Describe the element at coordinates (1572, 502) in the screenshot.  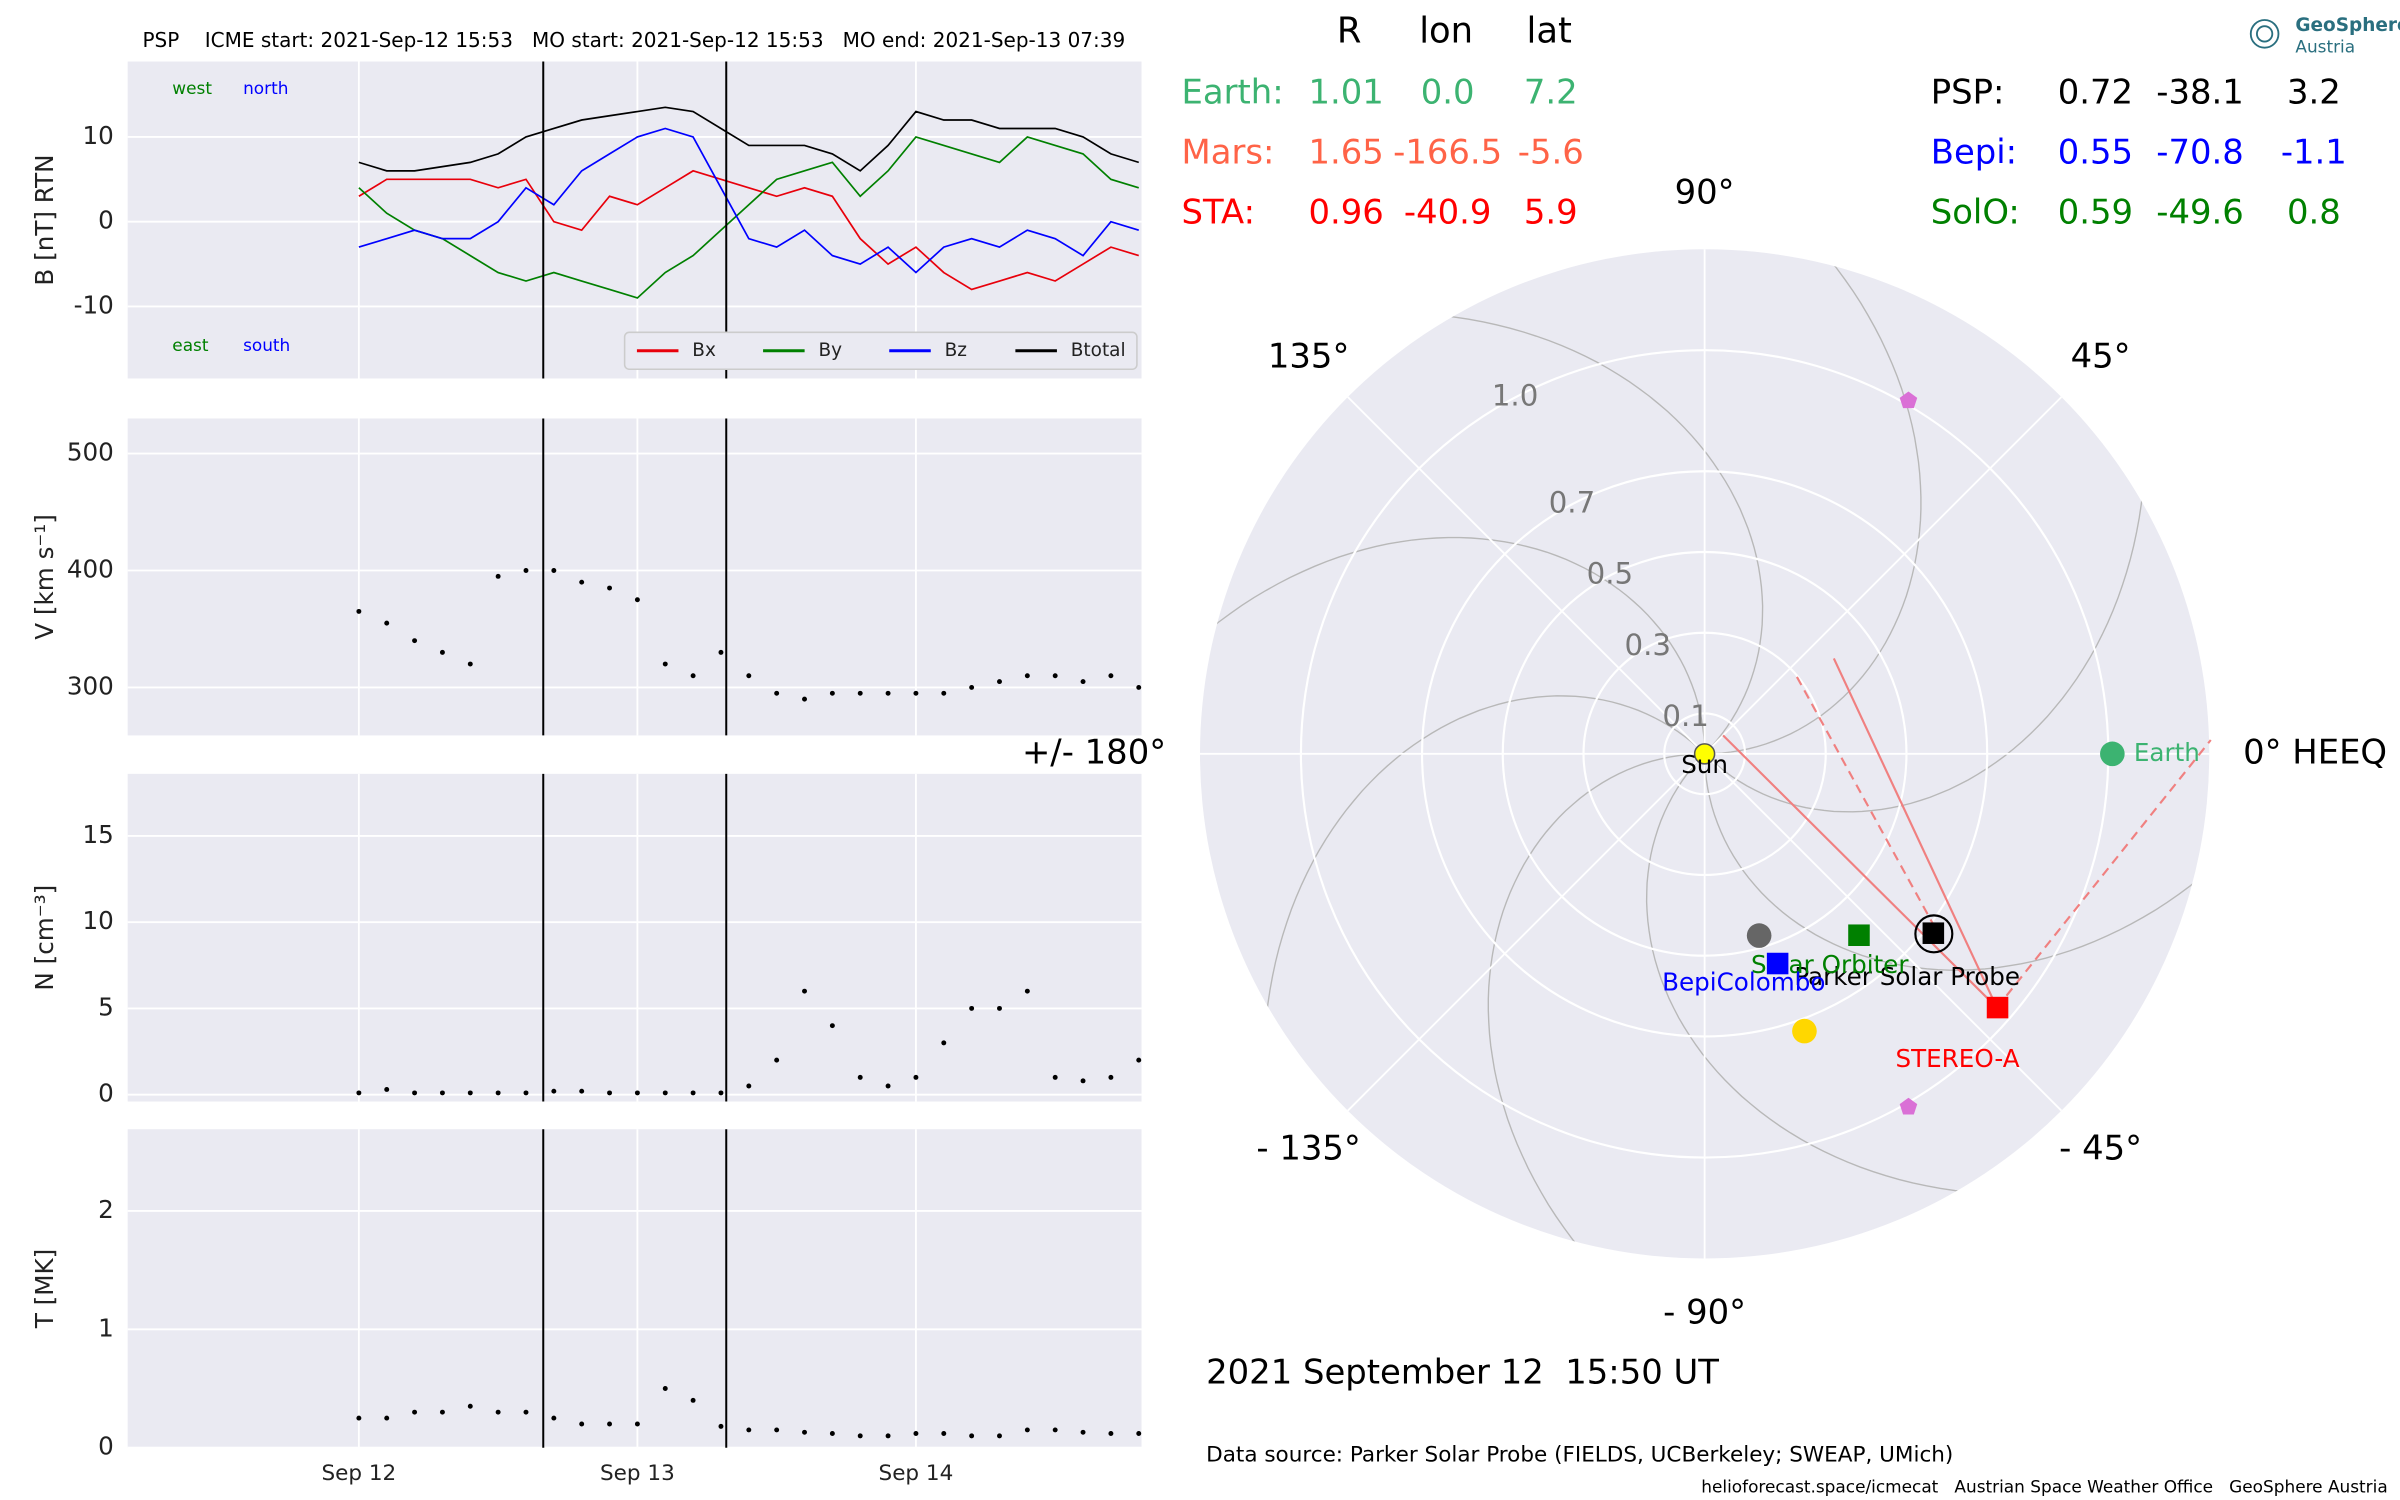
I see `r-tick-label: 0.7` at that location.